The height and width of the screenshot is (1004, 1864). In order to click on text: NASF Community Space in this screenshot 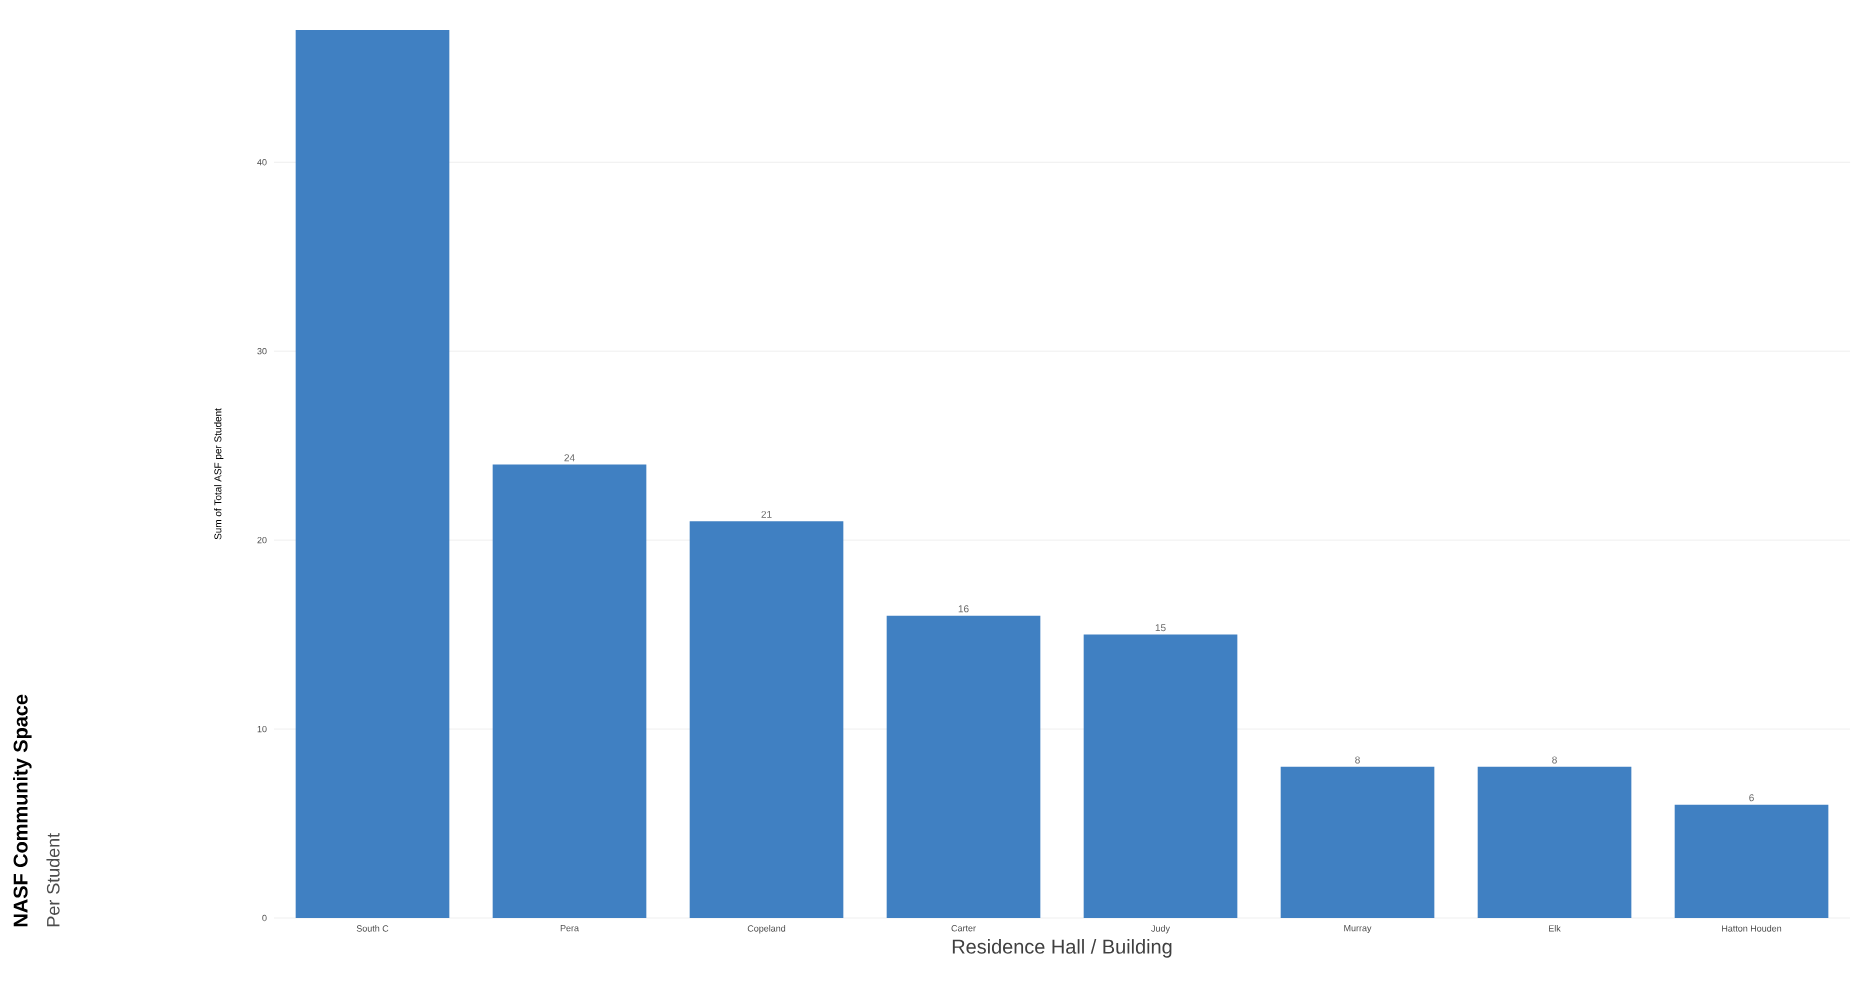, I will do `click(22, 810)`.